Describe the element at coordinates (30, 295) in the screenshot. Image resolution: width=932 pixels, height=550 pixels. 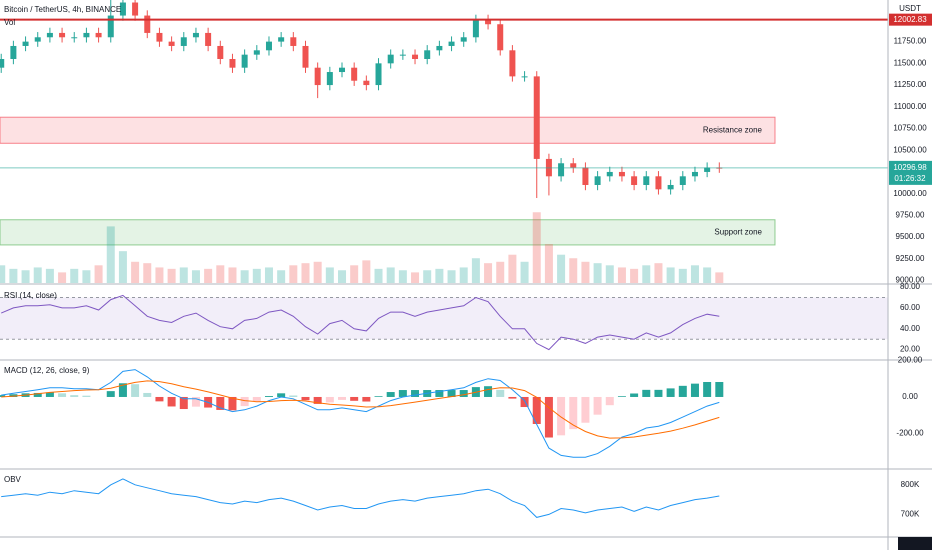
I see `rsi-title: RSI (14, close)` at that location.